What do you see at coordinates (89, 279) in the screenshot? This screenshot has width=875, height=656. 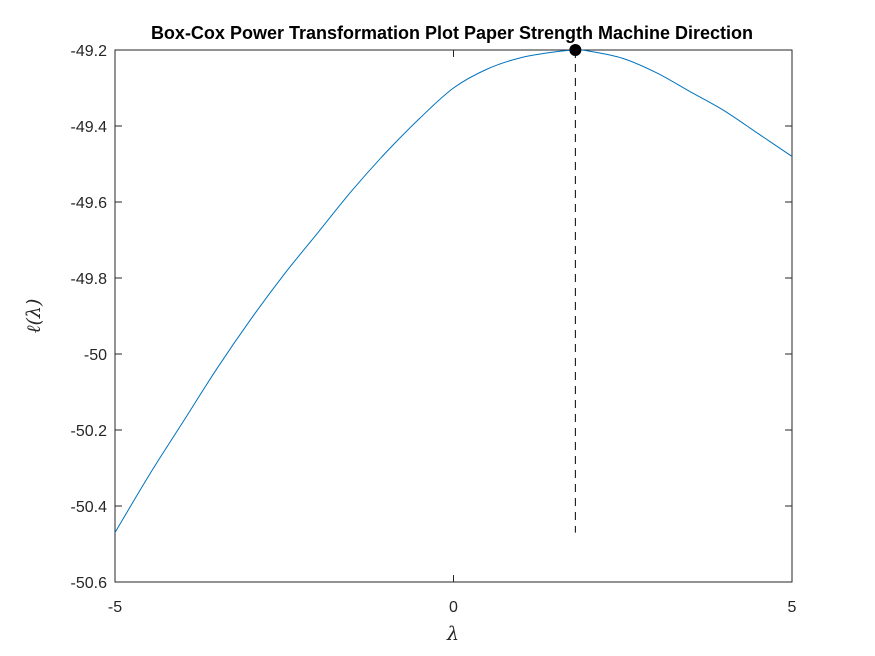 I see `y-tick-label: -49.8` at bounding box center [89, 279].